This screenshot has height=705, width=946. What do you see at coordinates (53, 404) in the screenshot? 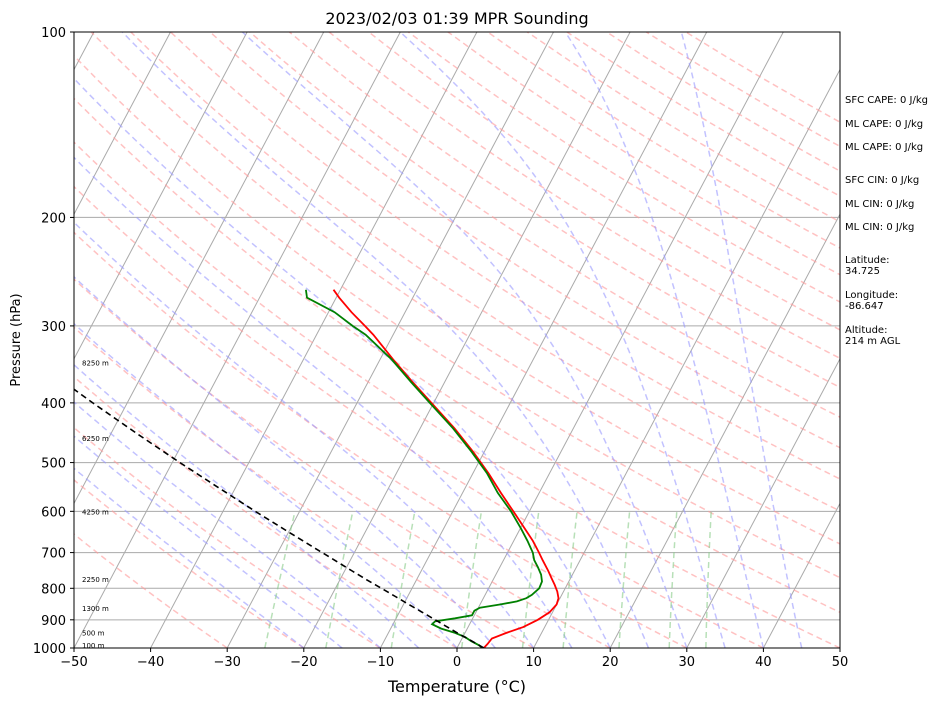
I see `y-tick-label: 400` at bounding box center [53, 404].